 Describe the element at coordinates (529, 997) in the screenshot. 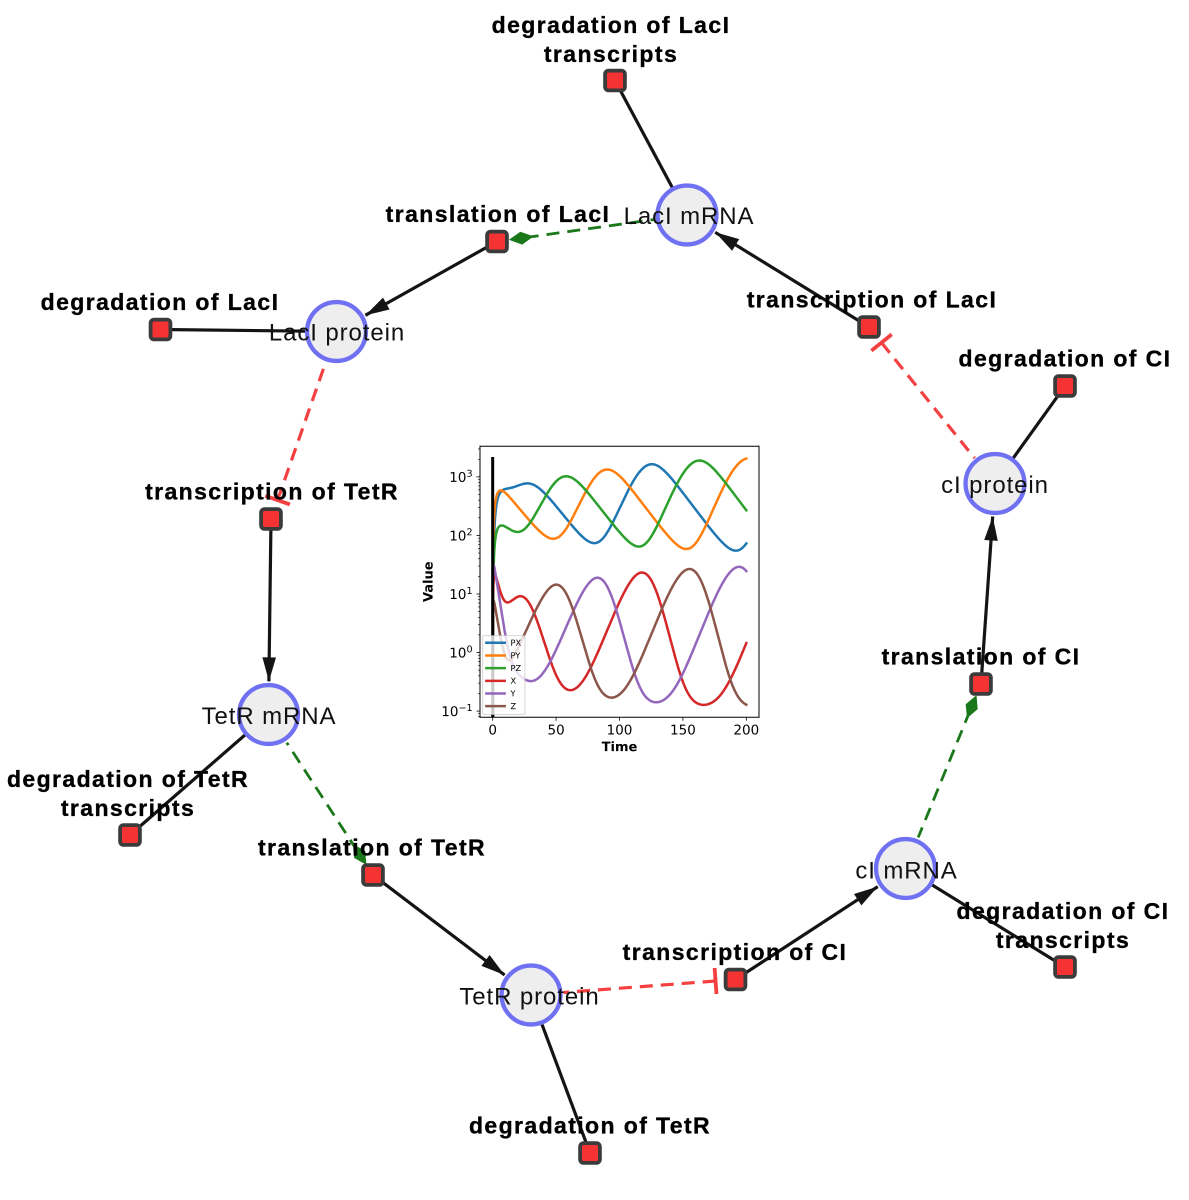

I see `svg-text: TetR protein` at that location.